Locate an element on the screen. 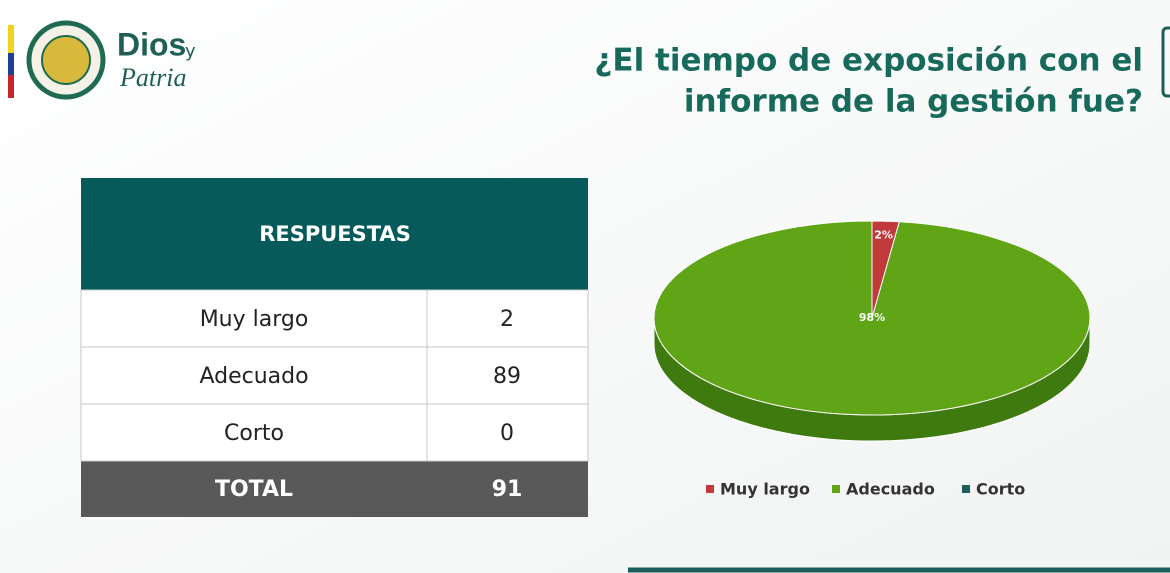  table-cell: Adecuado is located at coordinates (253, 376).